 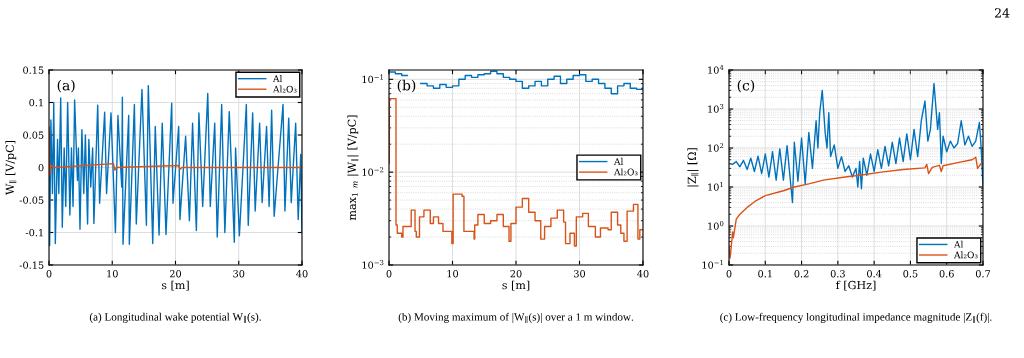 What do you see at coordinates (36, 102) in the screenshot?
I see `y-tick-label: 0.1` at bounding box center [36, 102].